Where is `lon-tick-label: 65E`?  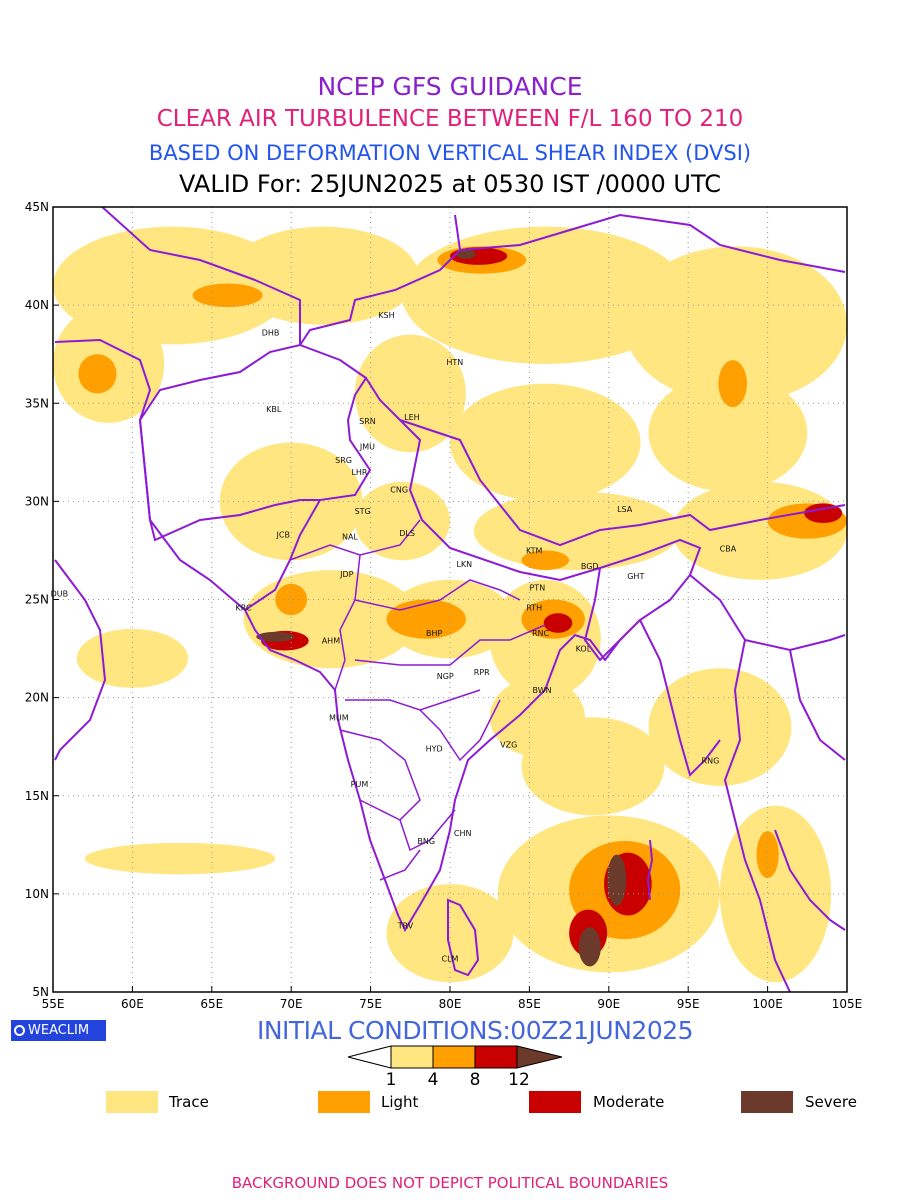 lon-tick-label: 65E is located at coordinates (211, 1004).